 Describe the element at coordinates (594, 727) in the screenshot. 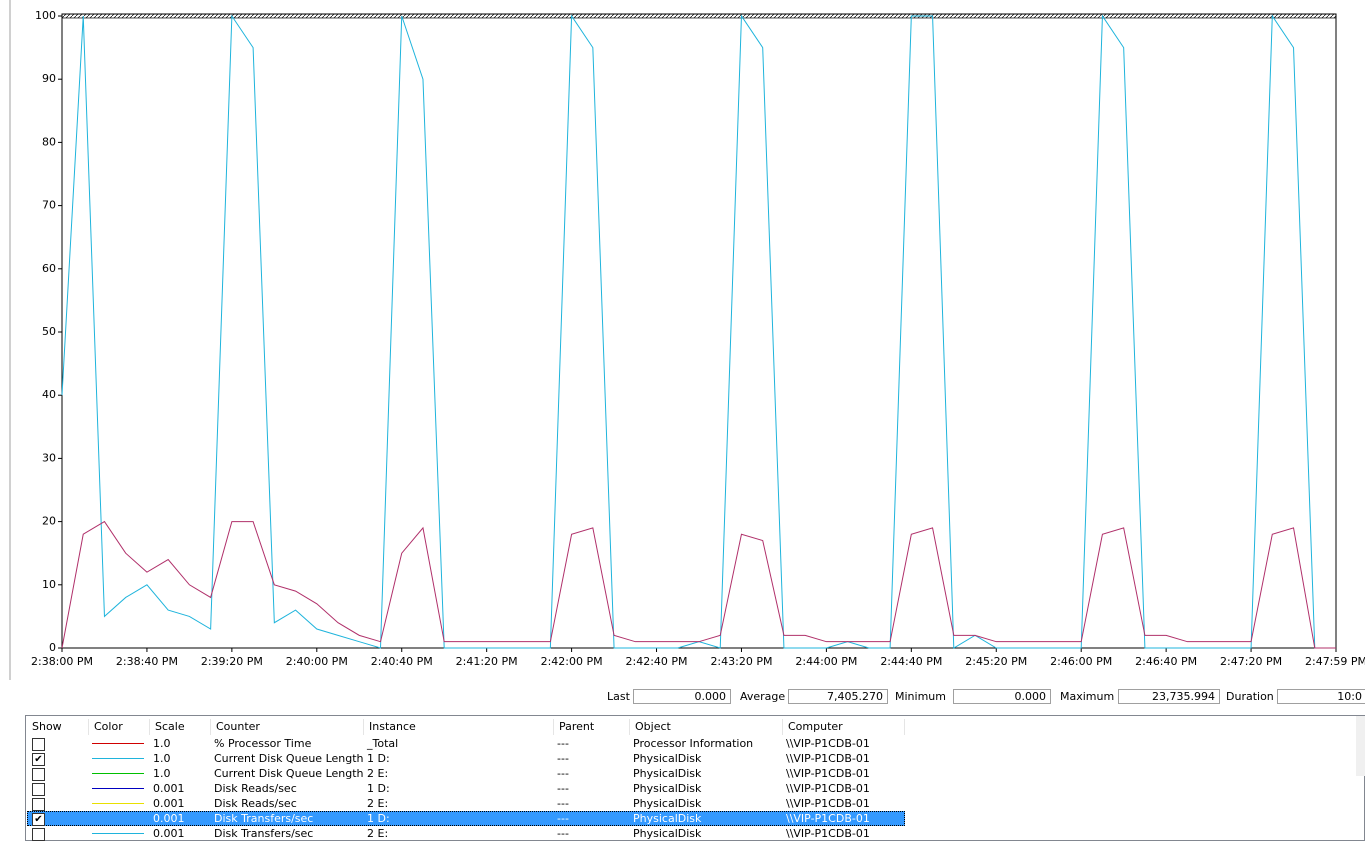

I see `column-header: Parent` at that location.